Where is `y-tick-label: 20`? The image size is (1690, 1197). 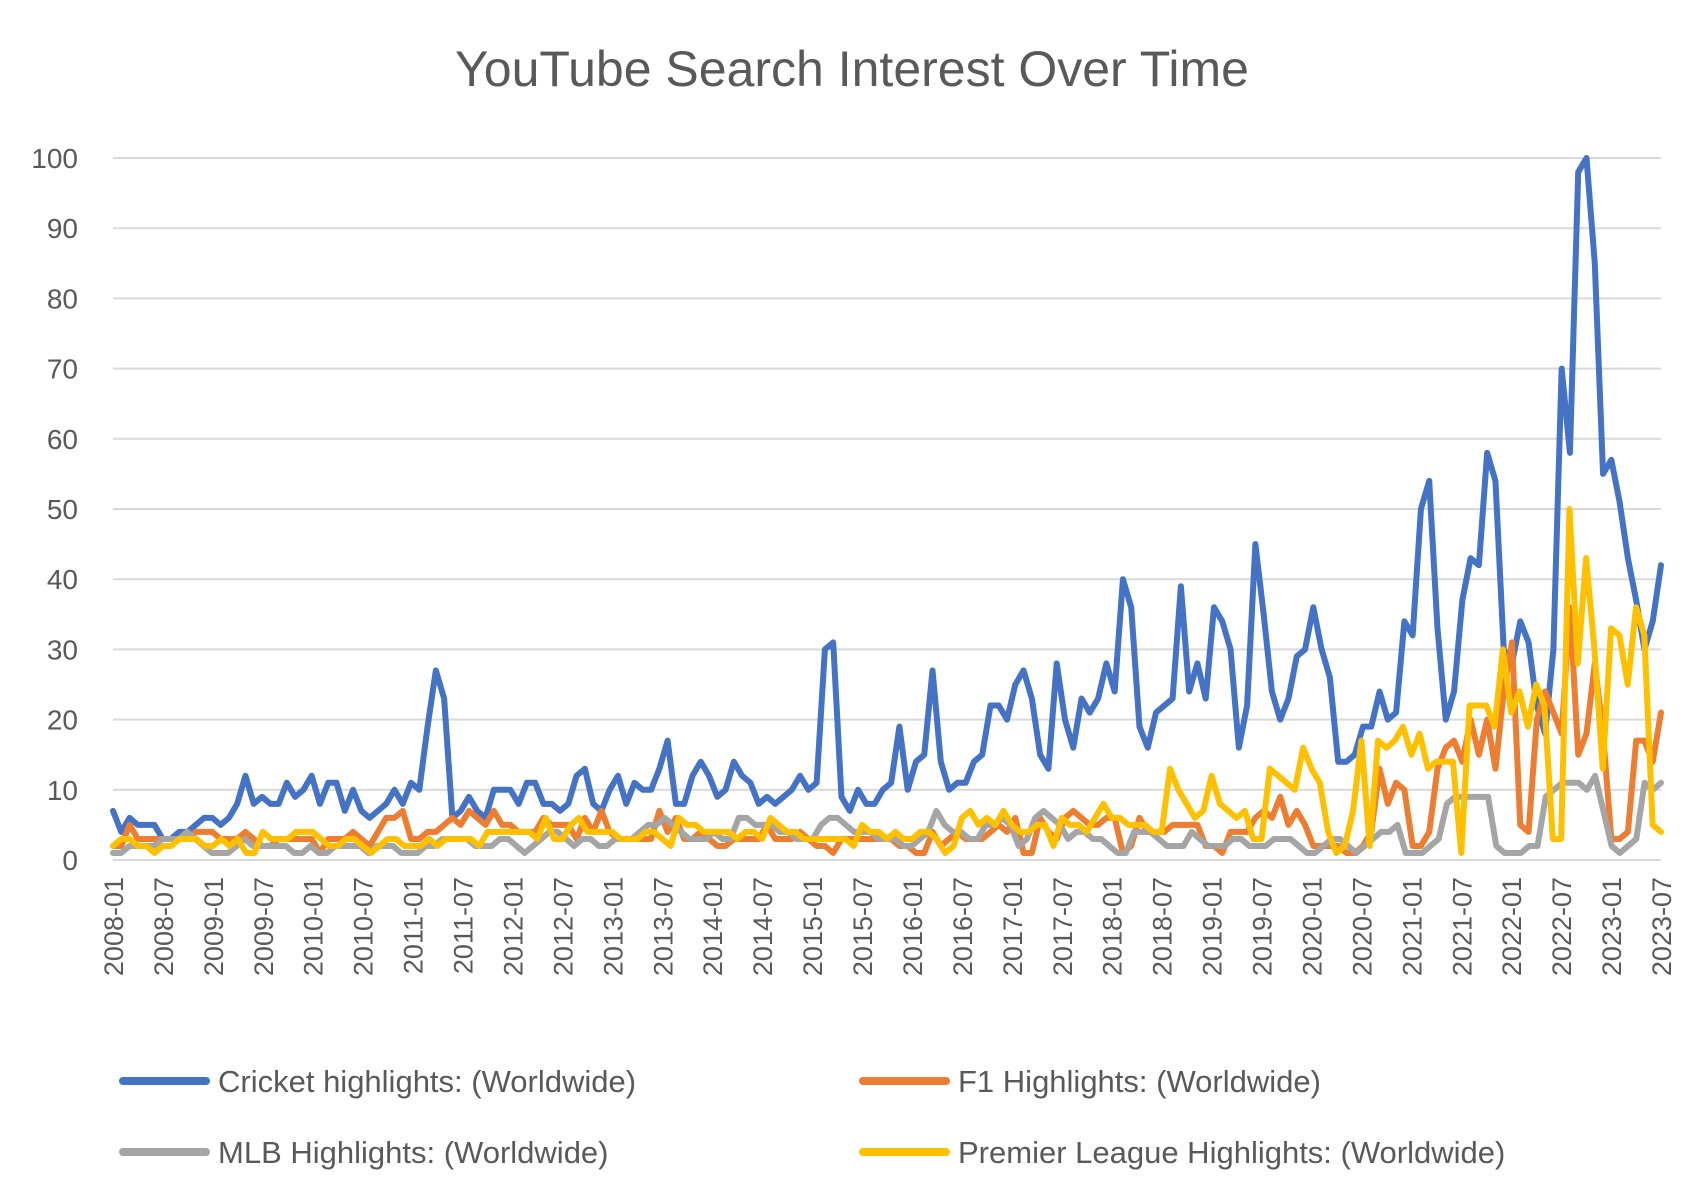
y-tick-label: 20 is located at coordinates (62, 720).